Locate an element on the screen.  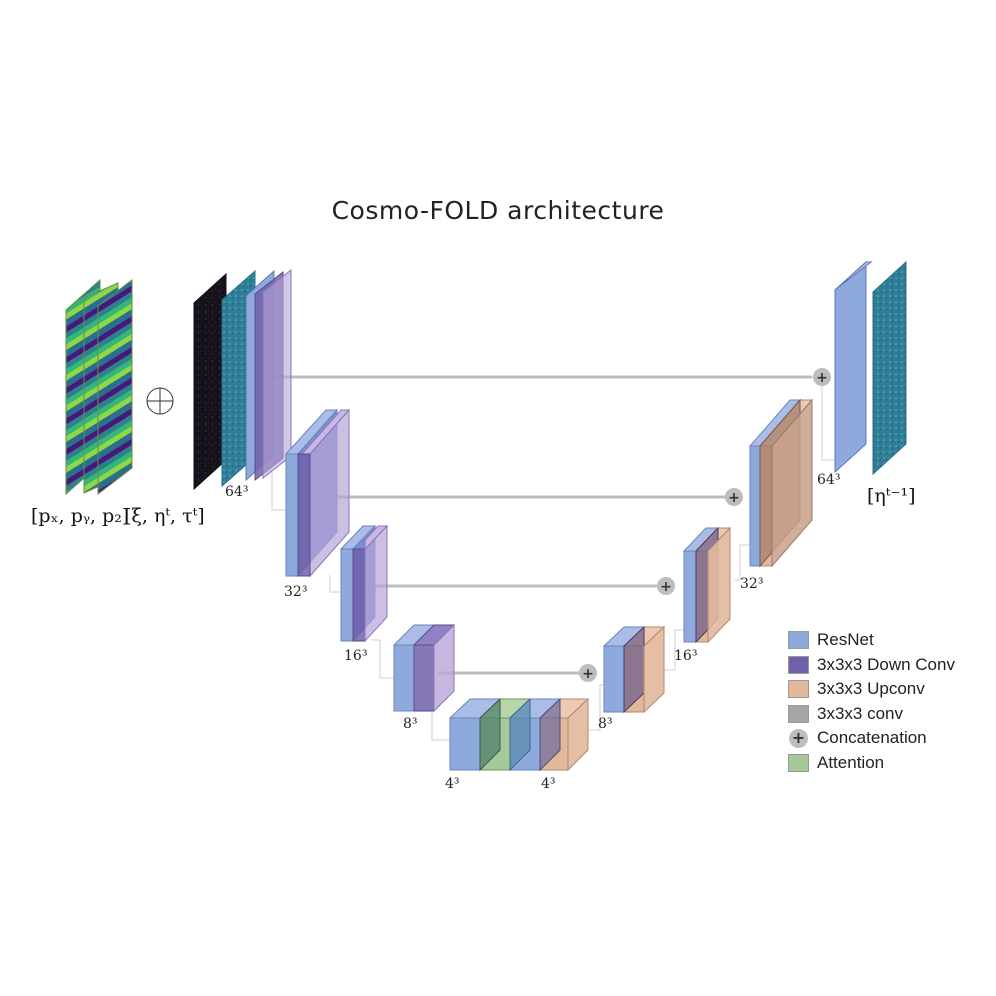
legend-label: 3x3x3 conv is located at coordinates (860, 713).